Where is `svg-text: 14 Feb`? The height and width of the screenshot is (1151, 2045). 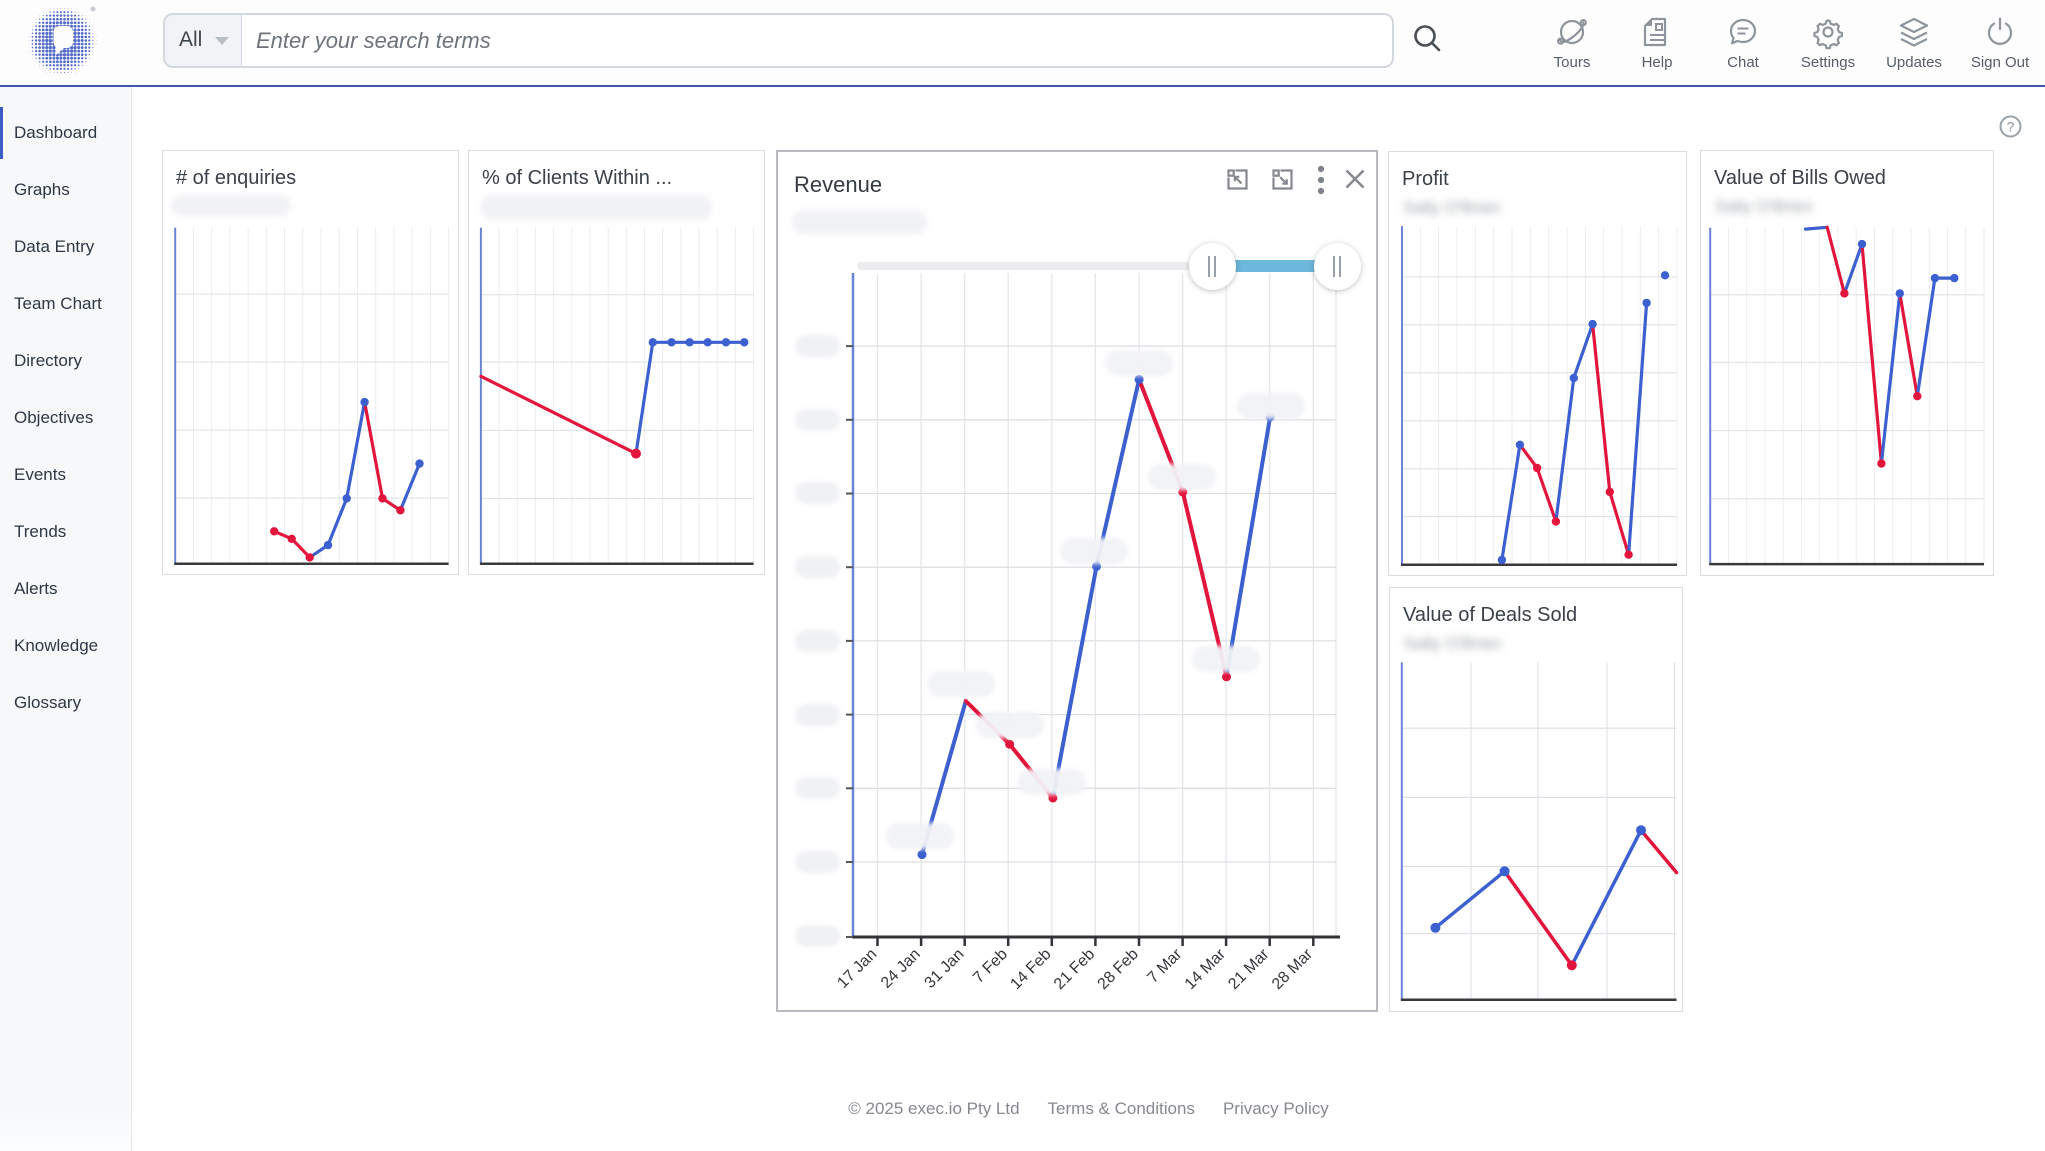
svg-text: 14 Feb is located at coordinates (1030, 969).